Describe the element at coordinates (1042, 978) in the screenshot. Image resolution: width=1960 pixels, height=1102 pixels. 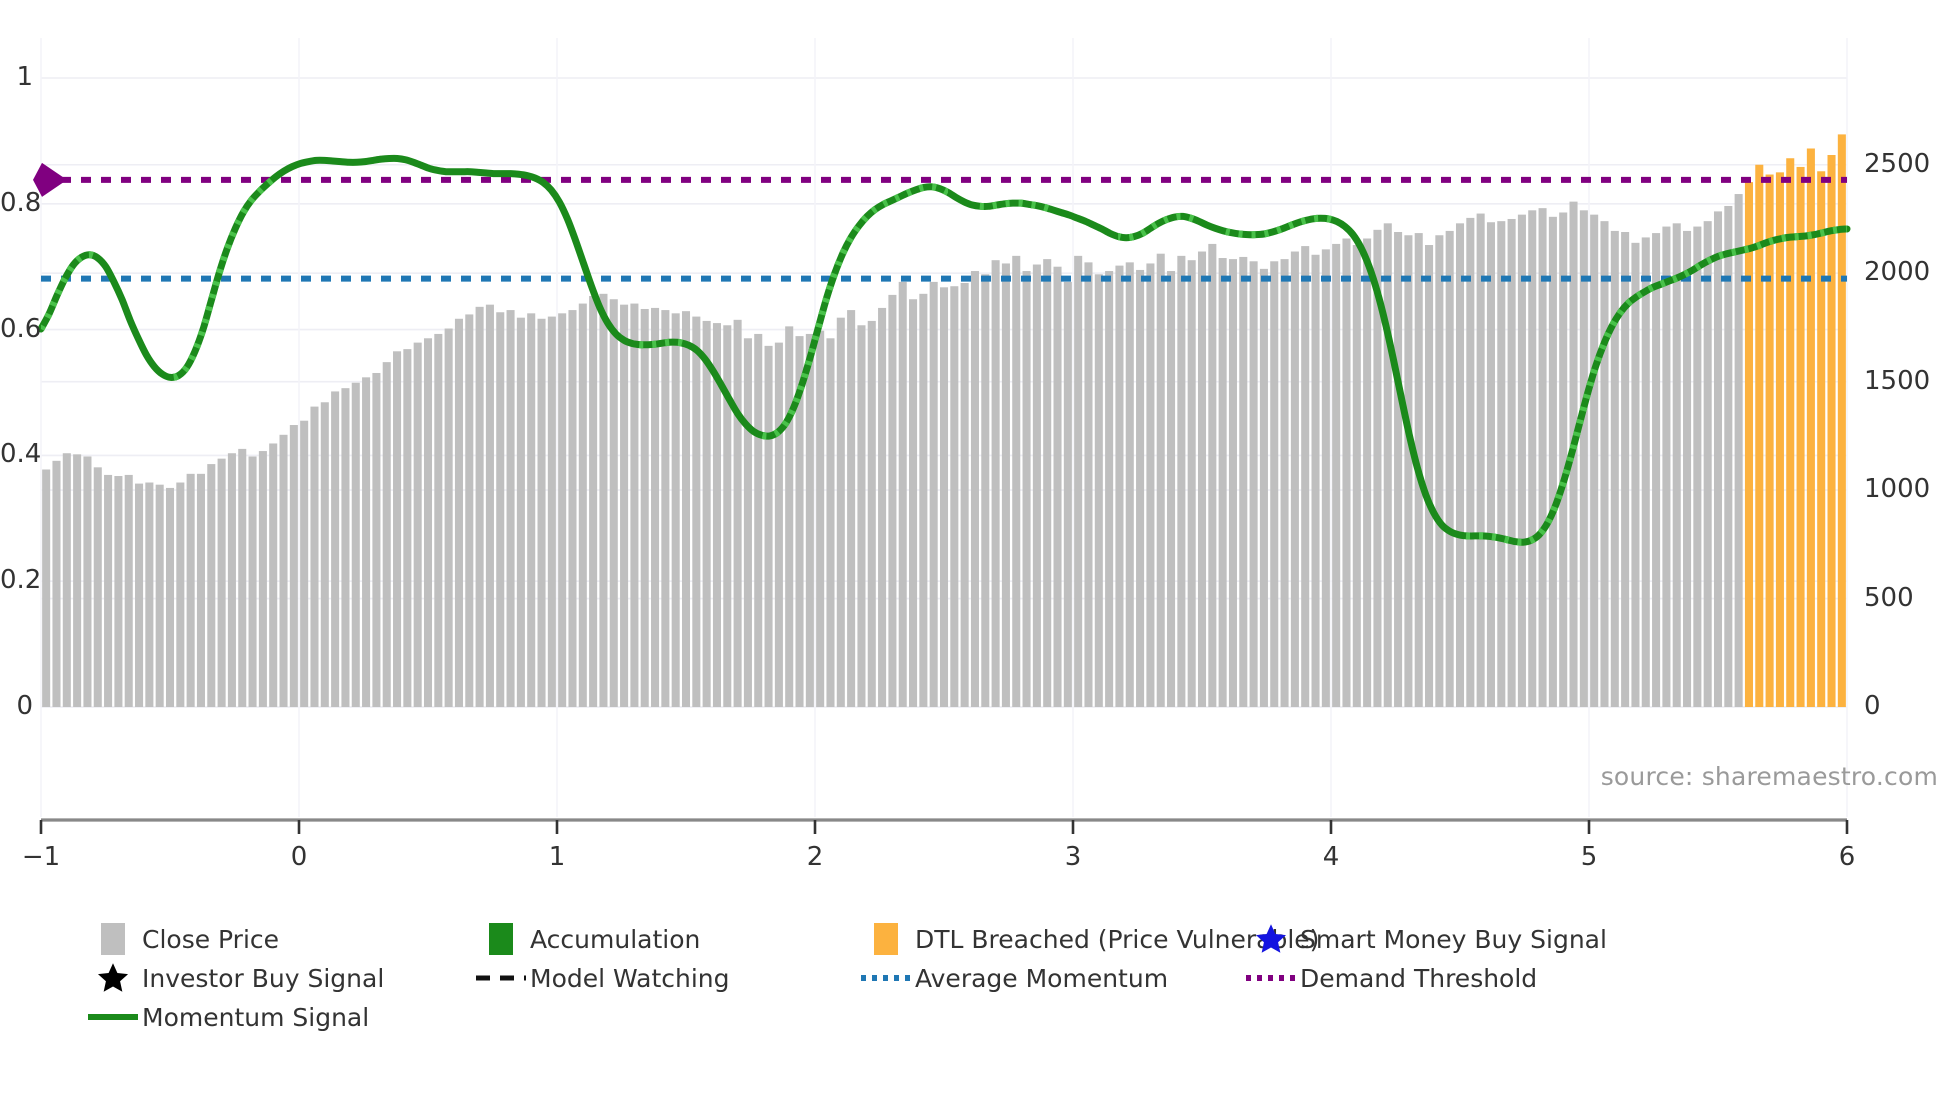
I see `legend-label: Average Momentum` at that location.